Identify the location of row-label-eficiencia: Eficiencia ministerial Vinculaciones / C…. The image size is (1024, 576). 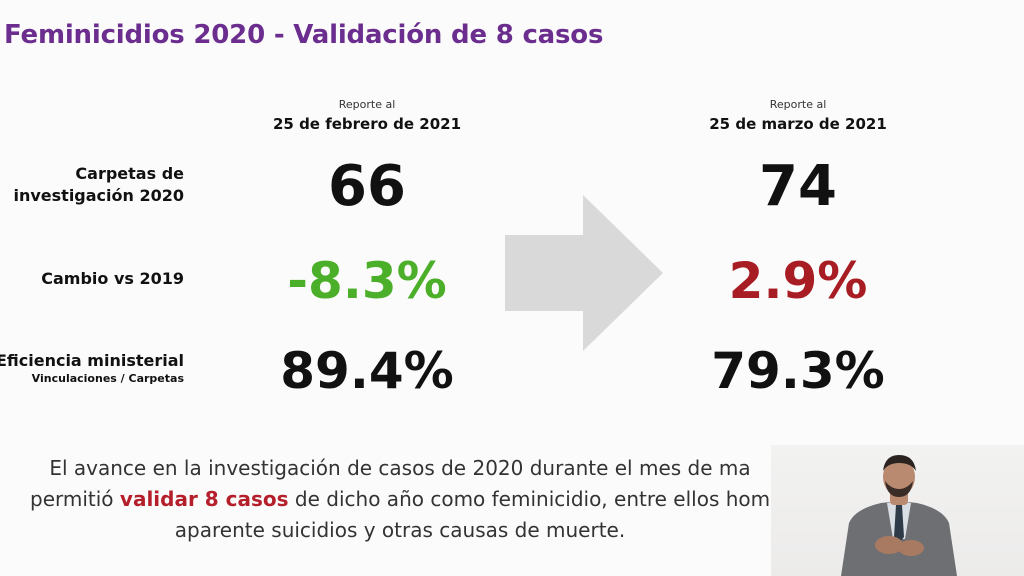
(92, 368).